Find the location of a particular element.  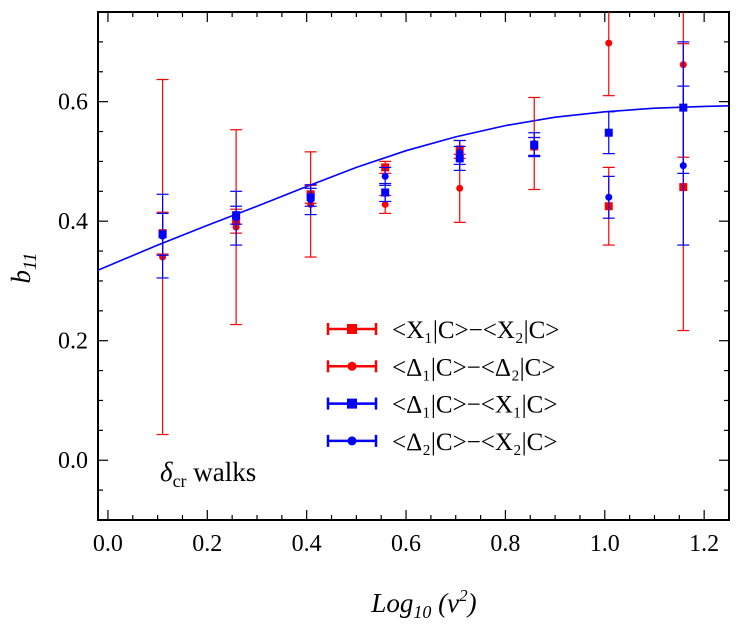

y-tick-label: 0.0 is located at coordinates (73, 461).